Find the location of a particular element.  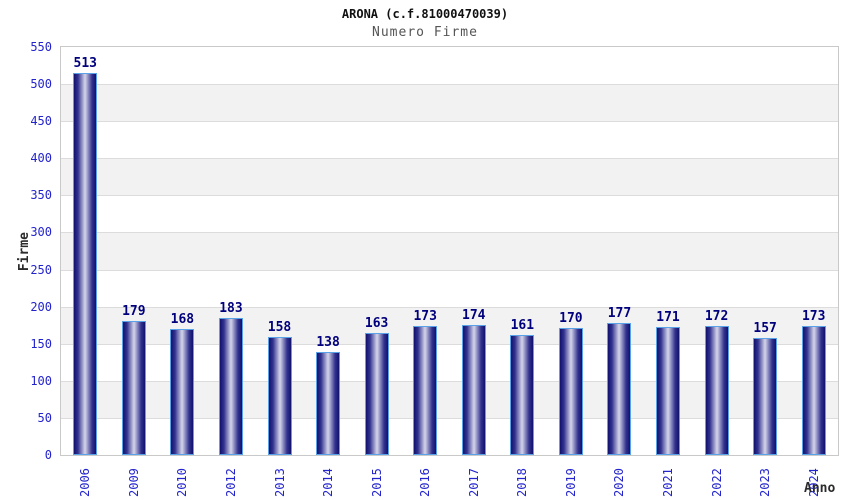

bar-2021 is located at coordinates (668, 391).